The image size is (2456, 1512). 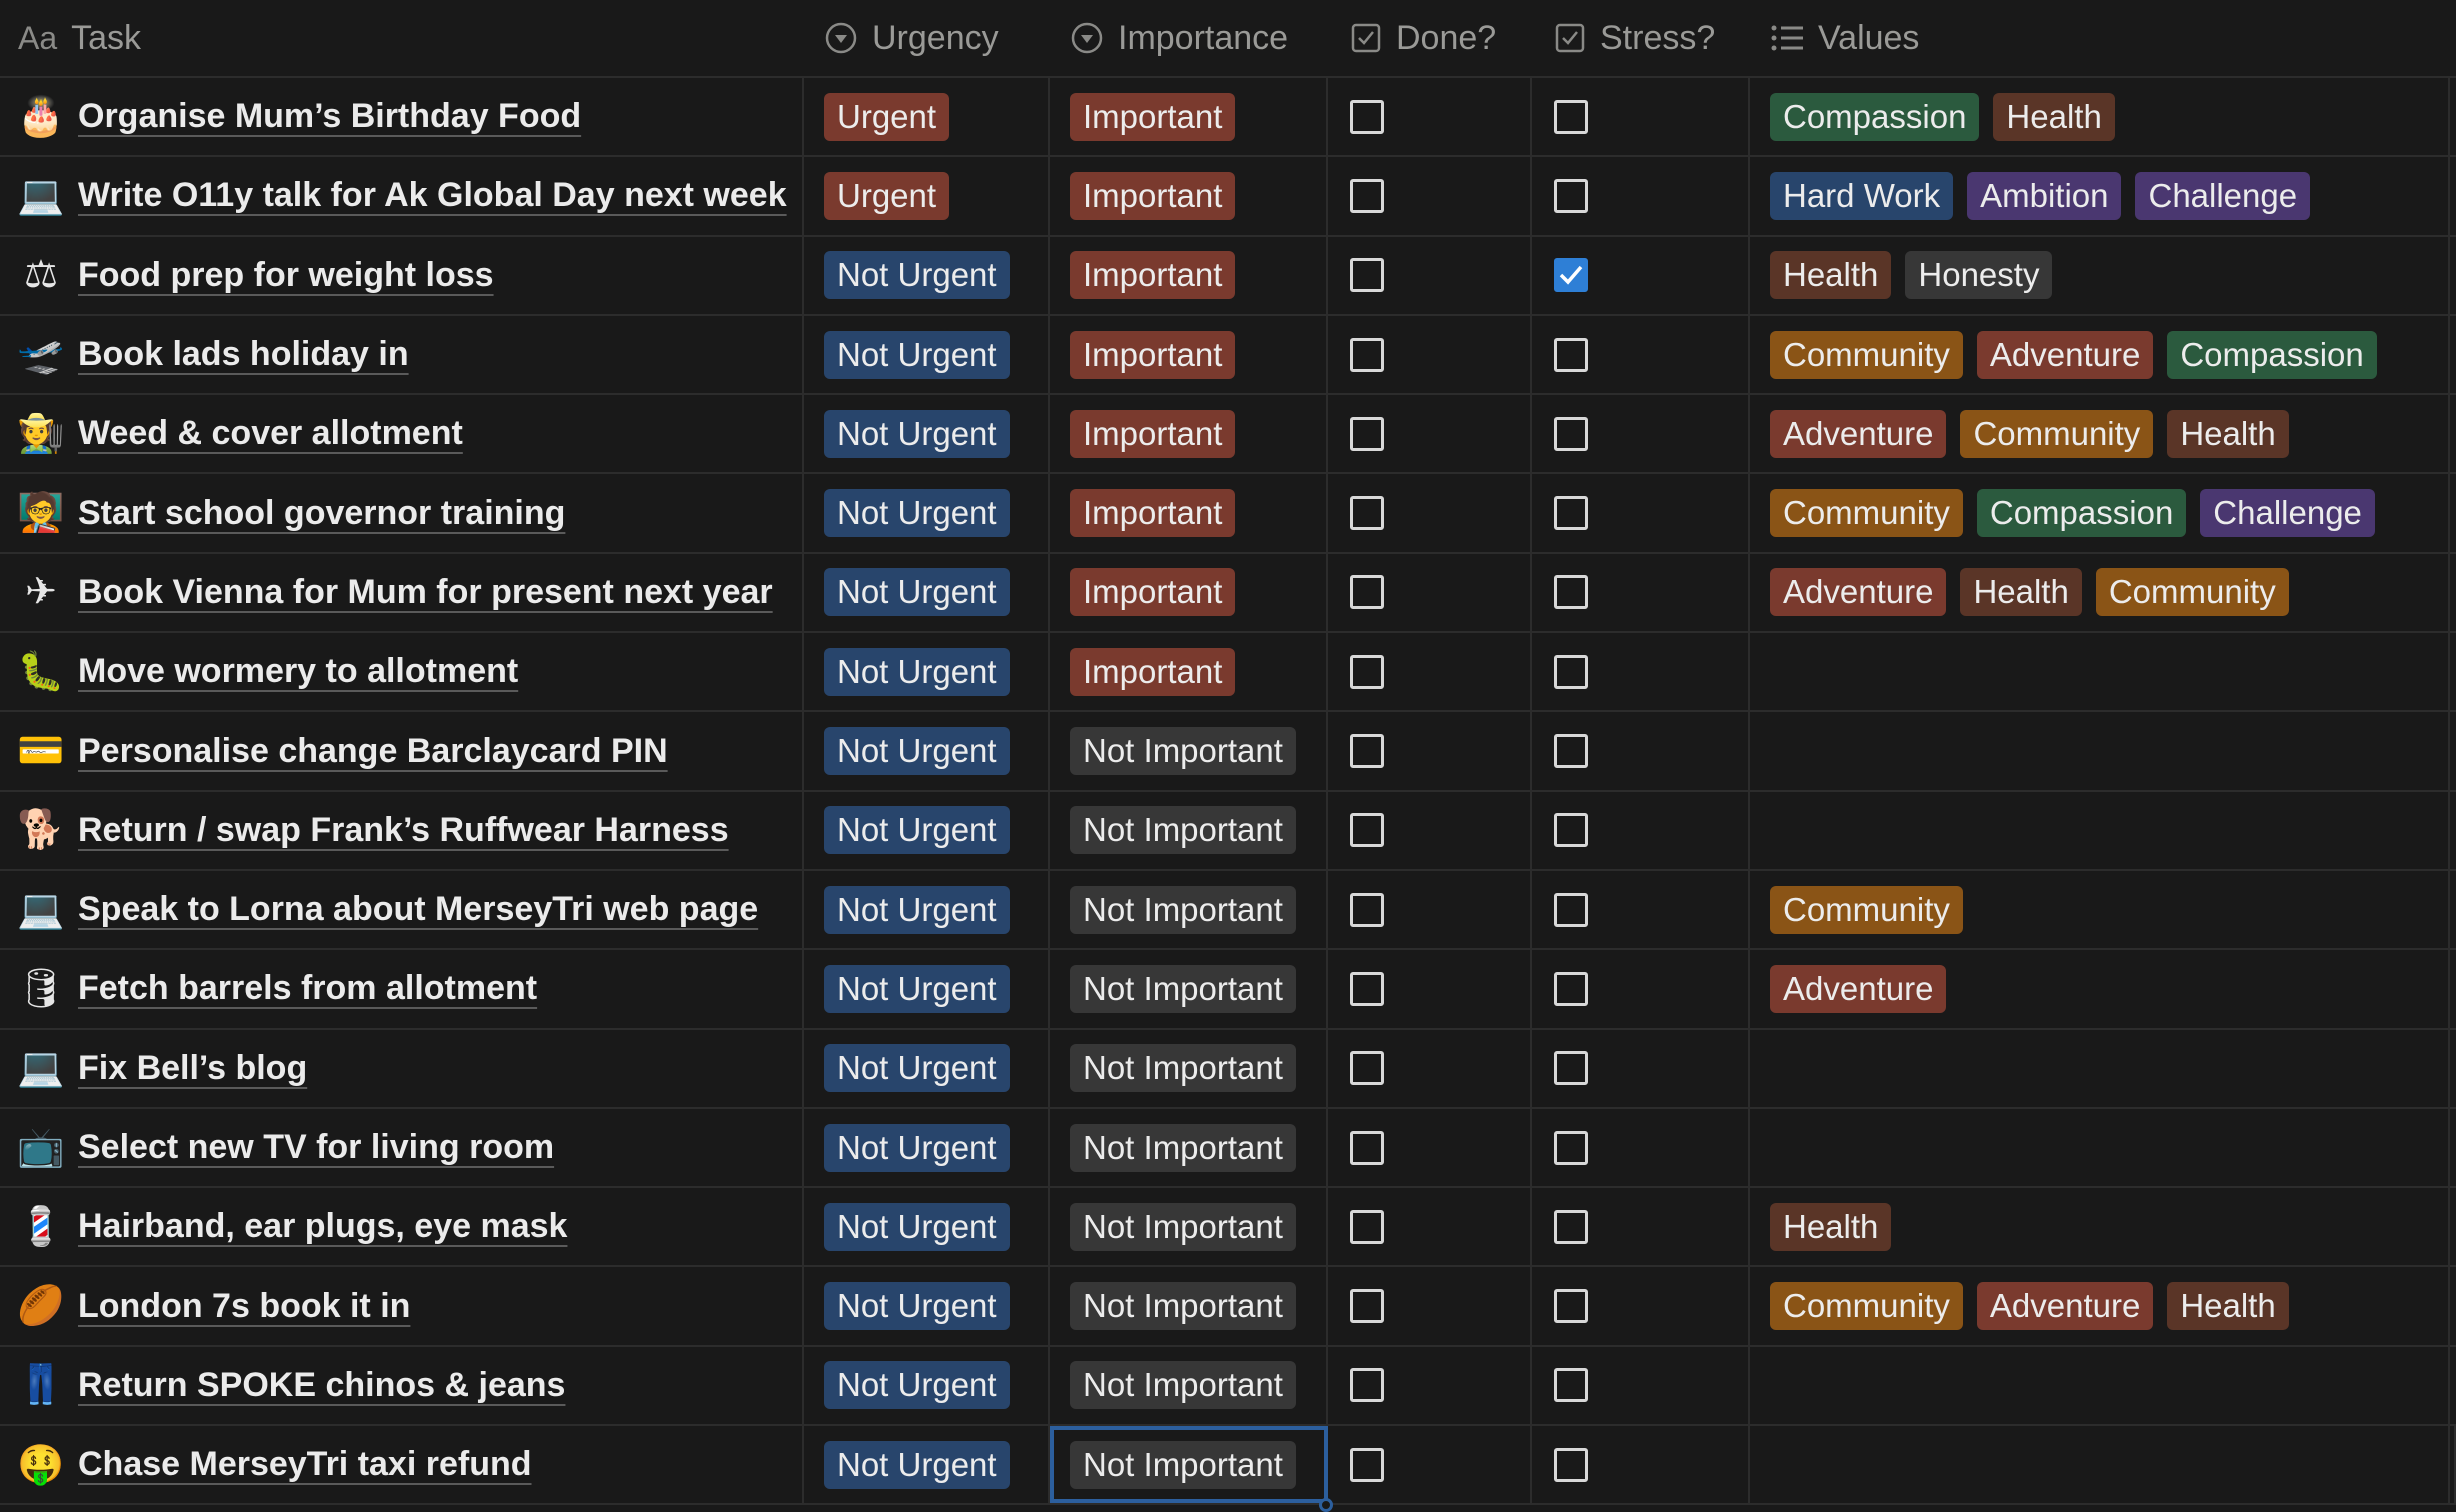 What do you see at coordinates (270, 433) in the screenshot?
I see `task-title: Weed & cover allotment` at bounding box center [270, 433].